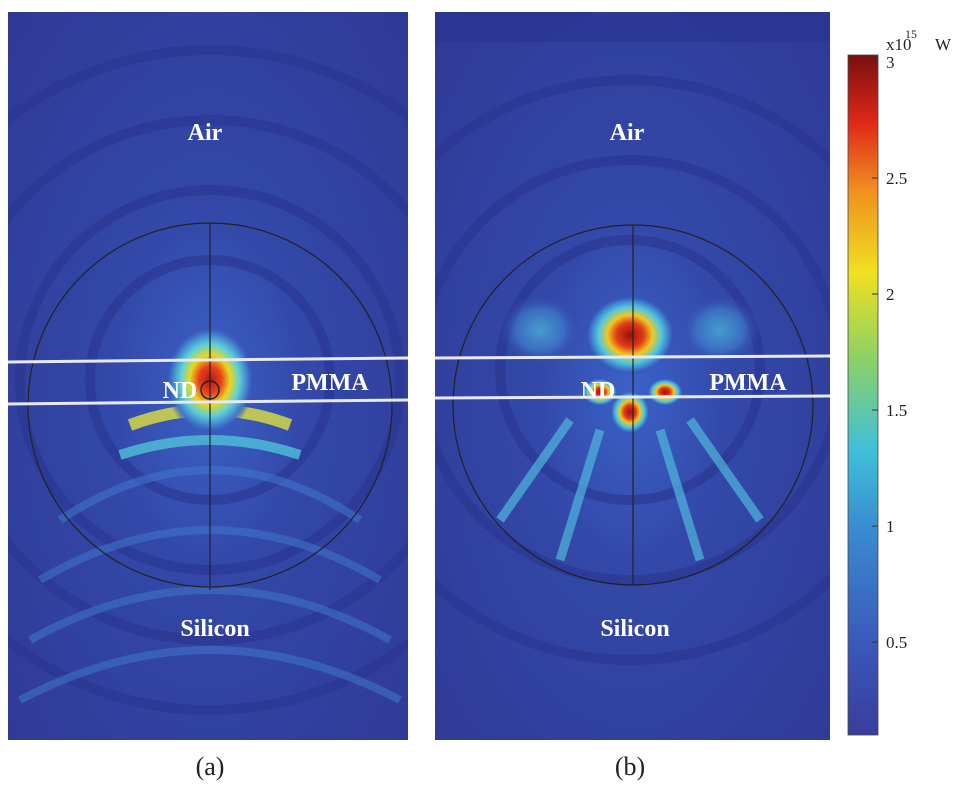 The image size is (966, 789). What do you see at coordinates (890, 526) in the screenshot?
I see `colorbar-tick-label: 1` at bounding box center [890, 526].